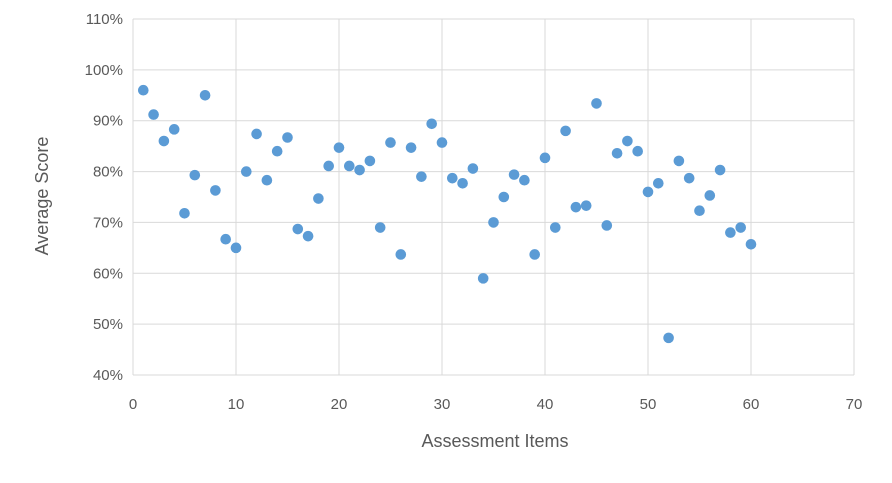  What do you see at coordinates (104, 19) in the screenshot?
I see `y-tick-label: 110%` at bounding box center [104, 19].